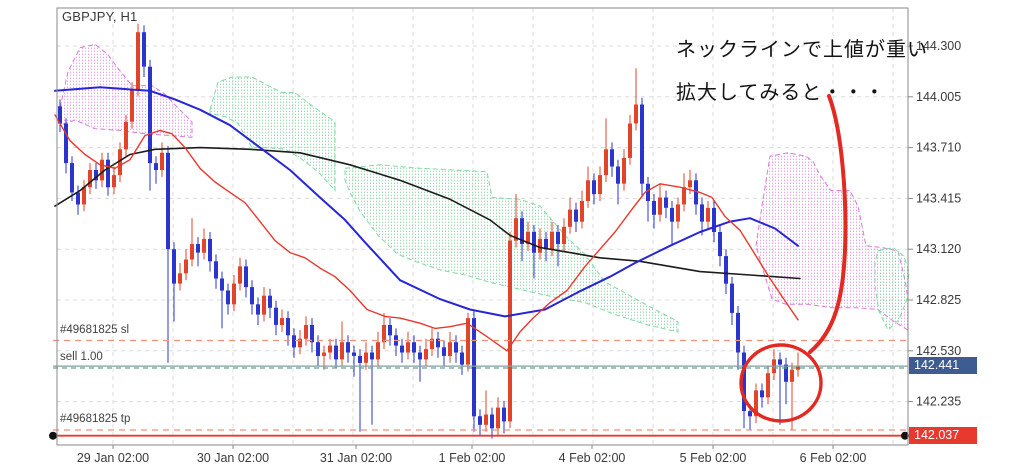 The width and height of the screenshot is (1024, 473). Describe the element at coordinates (53, 435) in the screenshot. I see `tp-line-anchor-left` at that location.